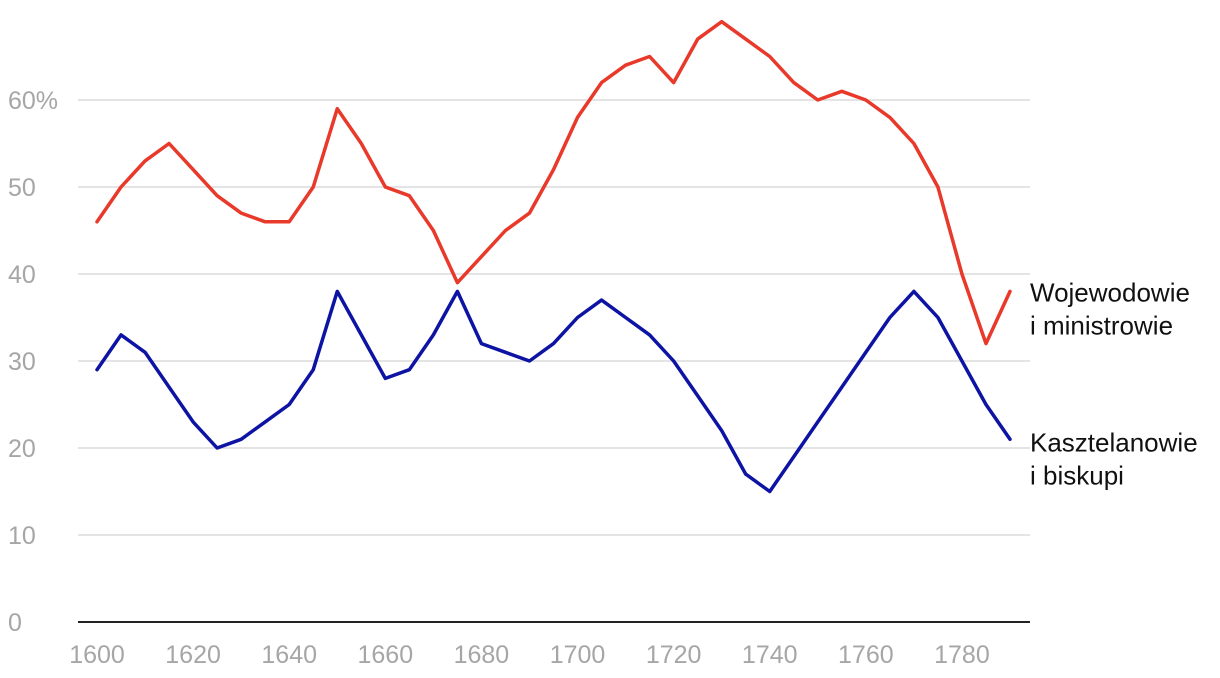 This screenshot has width=1220, height=678. I want to click on y-axis-ticks: 0 10 20 30 40 50 60%, so click(33, 362).